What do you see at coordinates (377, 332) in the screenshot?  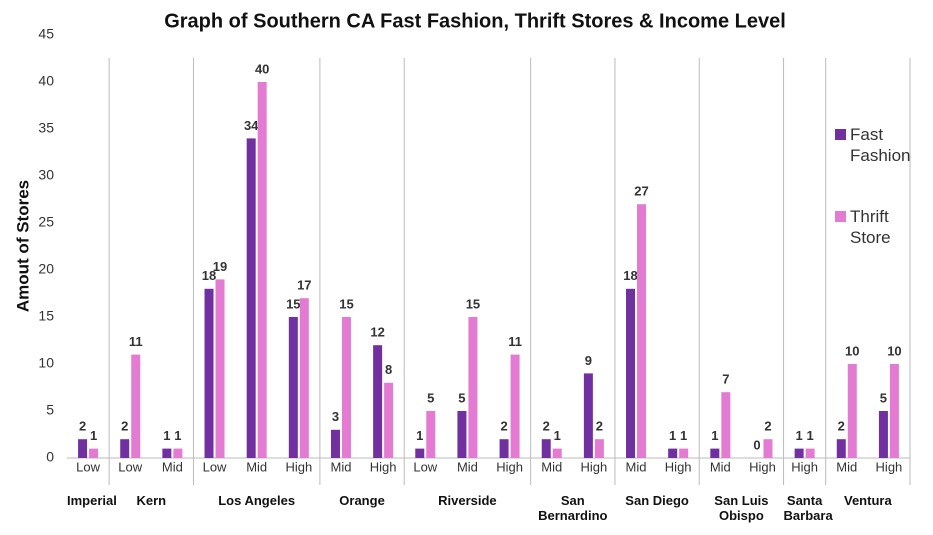 I see `value-label: 12` at bounding box center [377, 332].